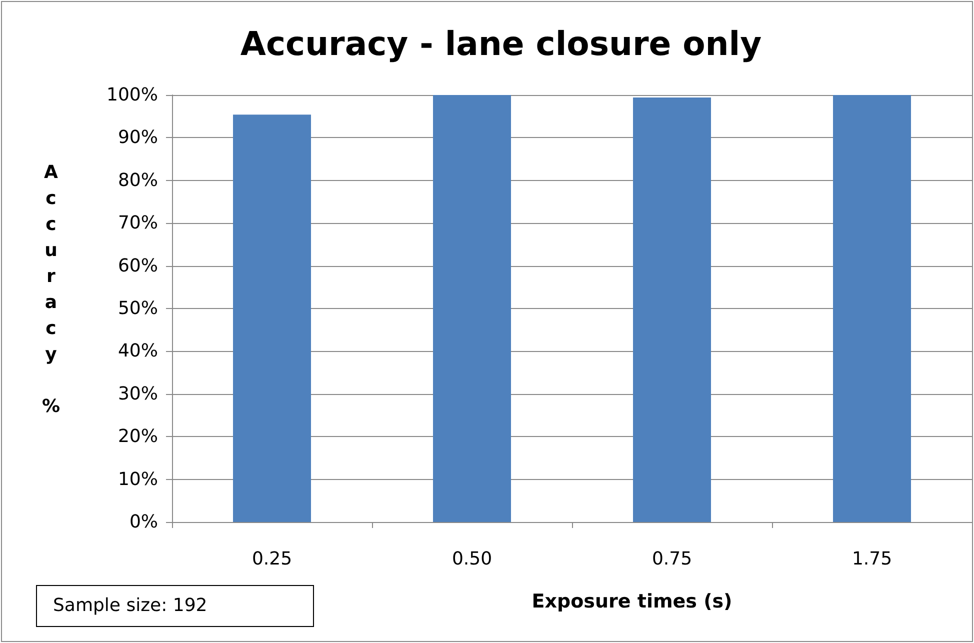 The width and height of the screenshot is (974, 643). What do you see at coordinates (132, 95) in the screenshot?
I see `y-tick-label: 100%` at bounding box center [132, 95].